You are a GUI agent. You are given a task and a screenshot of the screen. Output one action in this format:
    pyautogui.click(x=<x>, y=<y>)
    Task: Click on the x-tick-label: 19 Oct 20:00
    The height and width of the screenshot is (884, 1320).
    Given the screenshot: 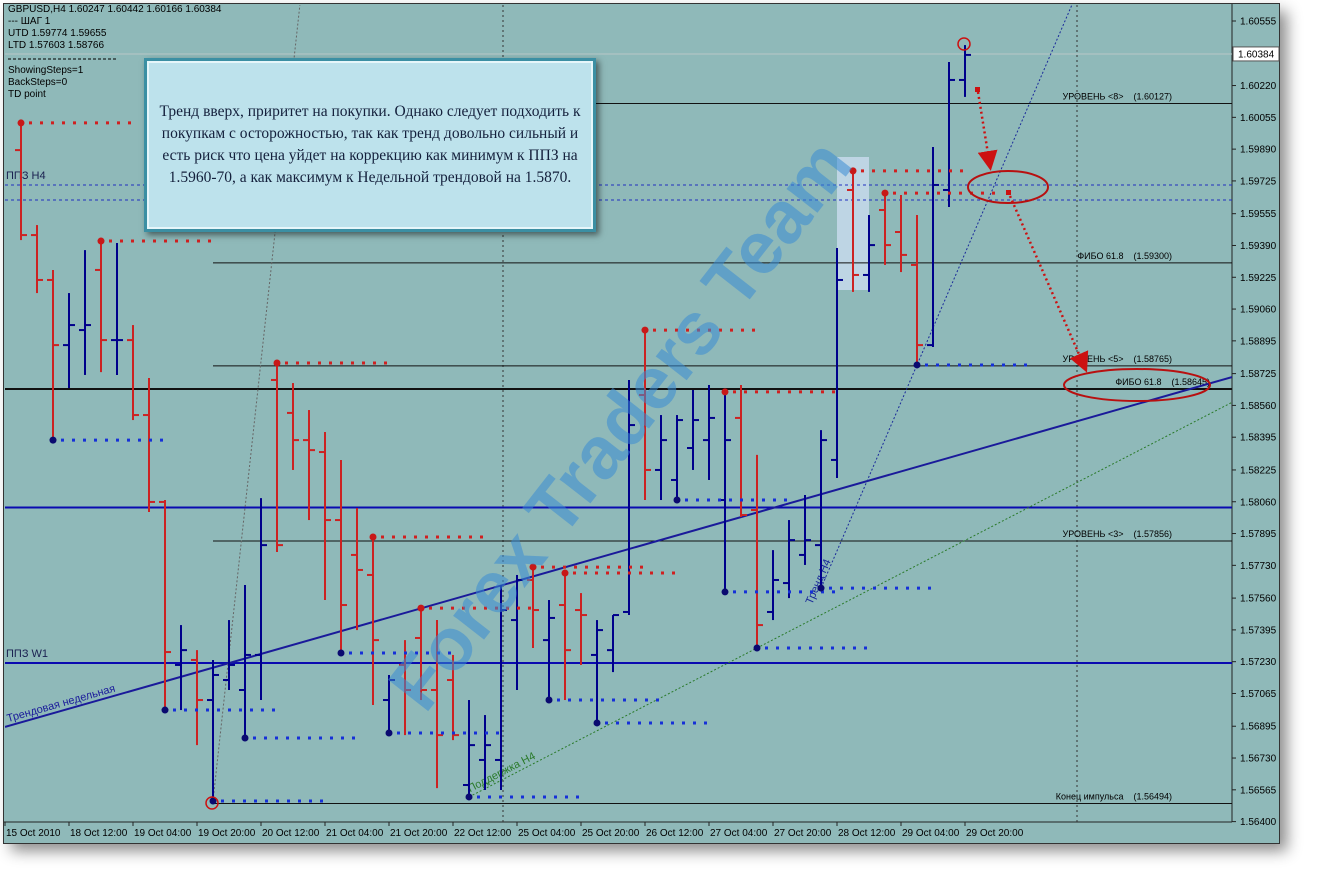 What is the action you would take?
    pyautogui.click(x=227, y=833)
    